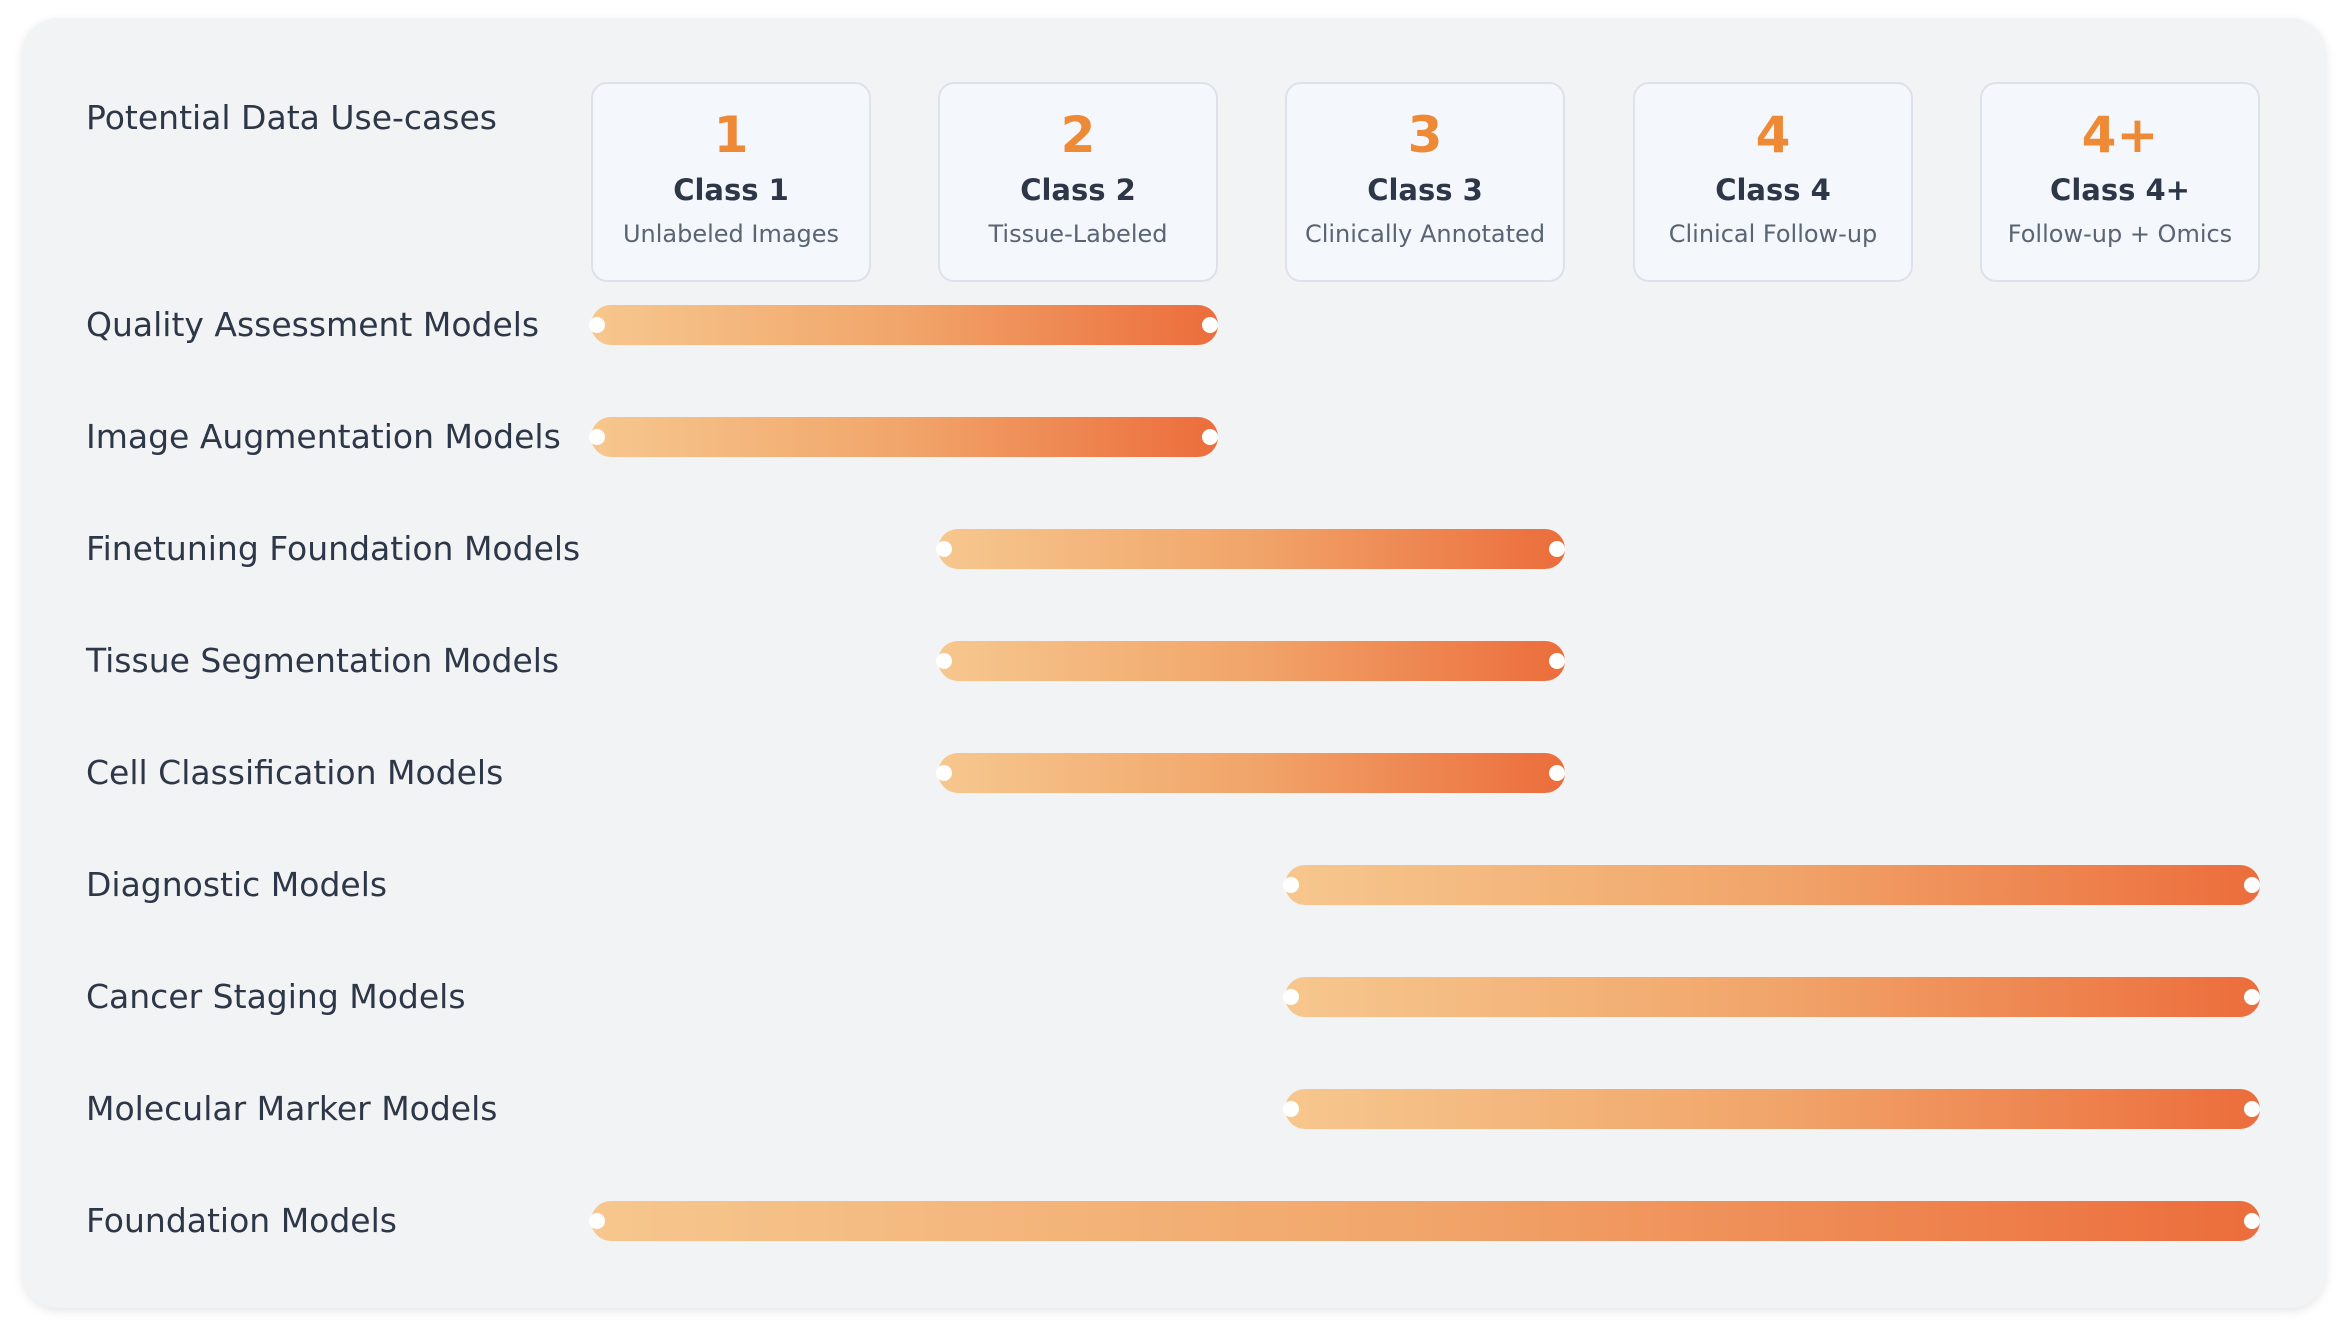 The width and height of the screenshot is (2340, 1326). I want to click on row-label: Finetuning Foundation Models, so click(333, 548).